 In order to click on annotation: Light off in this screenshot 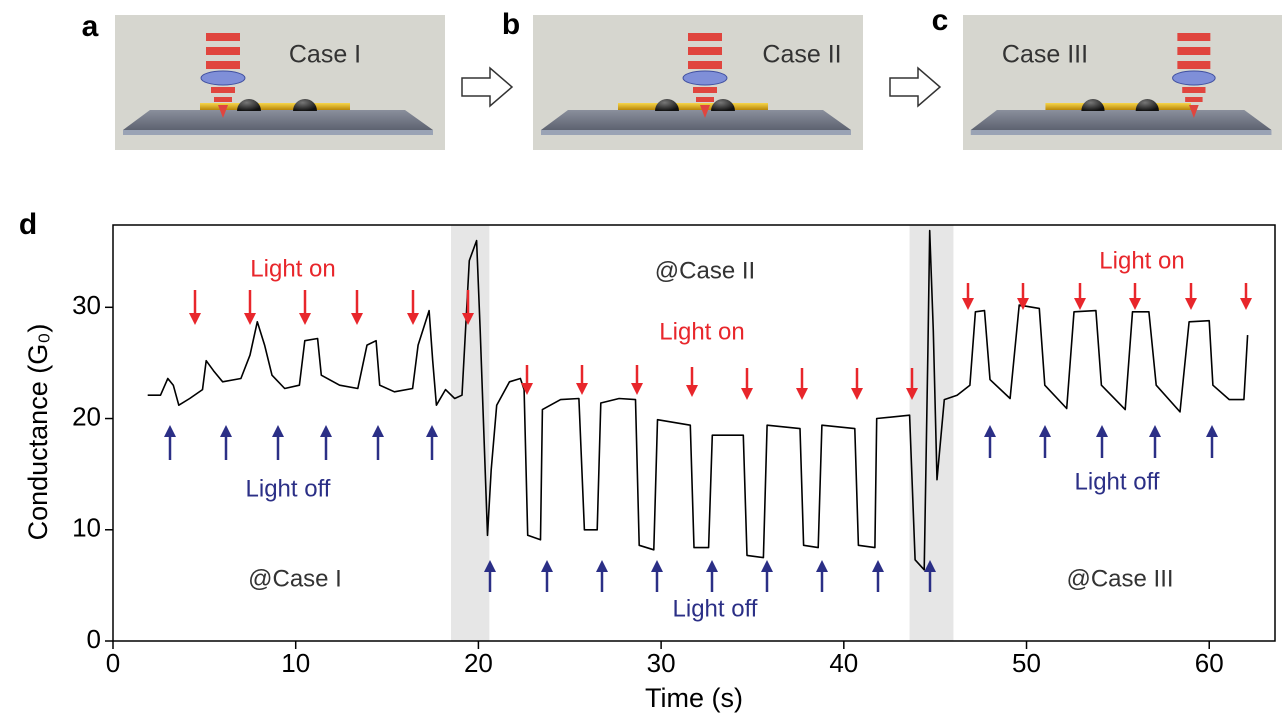, I will do `click(288, 488)`.